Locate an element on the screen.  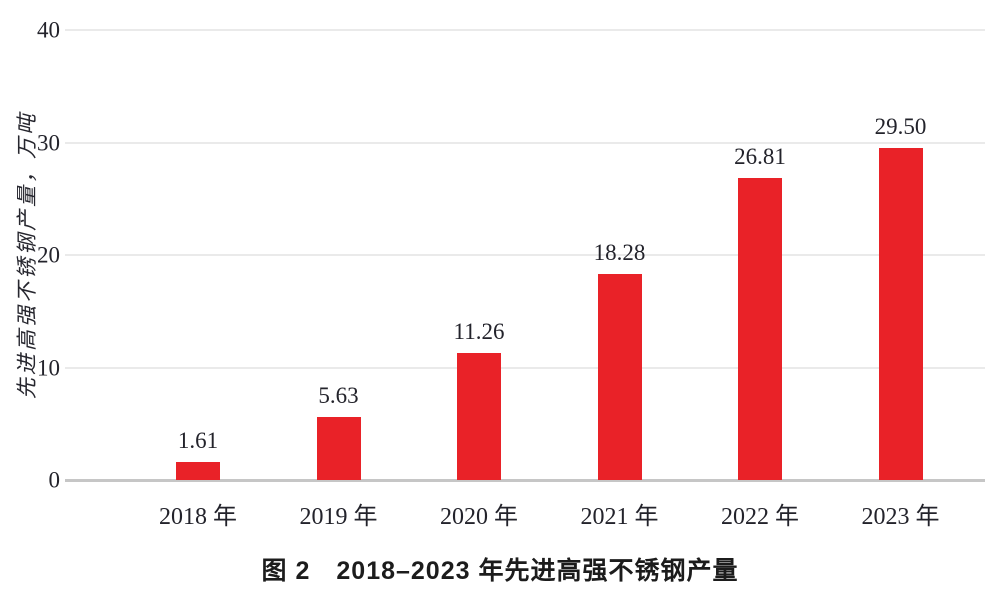
bar-2023 年 is located at coordinates (900, 314).